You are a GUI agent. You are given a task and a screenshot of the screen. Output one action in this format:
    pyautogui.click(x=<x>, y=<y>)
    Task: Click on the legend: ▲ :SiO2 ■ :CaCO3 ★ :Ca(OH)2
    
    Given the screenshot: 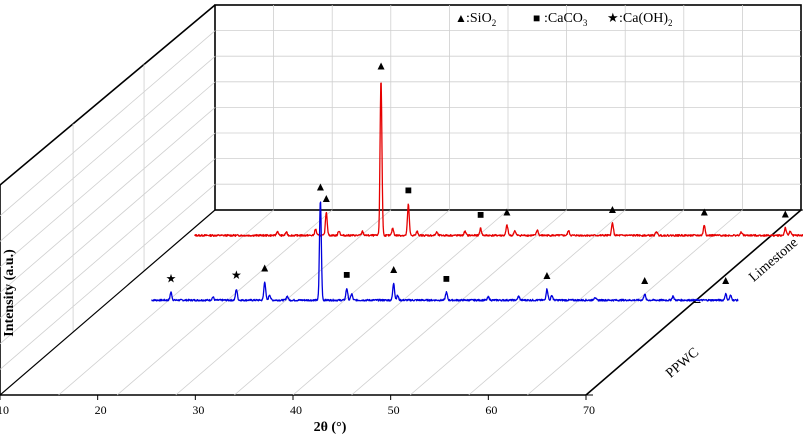 What is the action you would take?
    pyautogui.click(x=564, y=19)
    